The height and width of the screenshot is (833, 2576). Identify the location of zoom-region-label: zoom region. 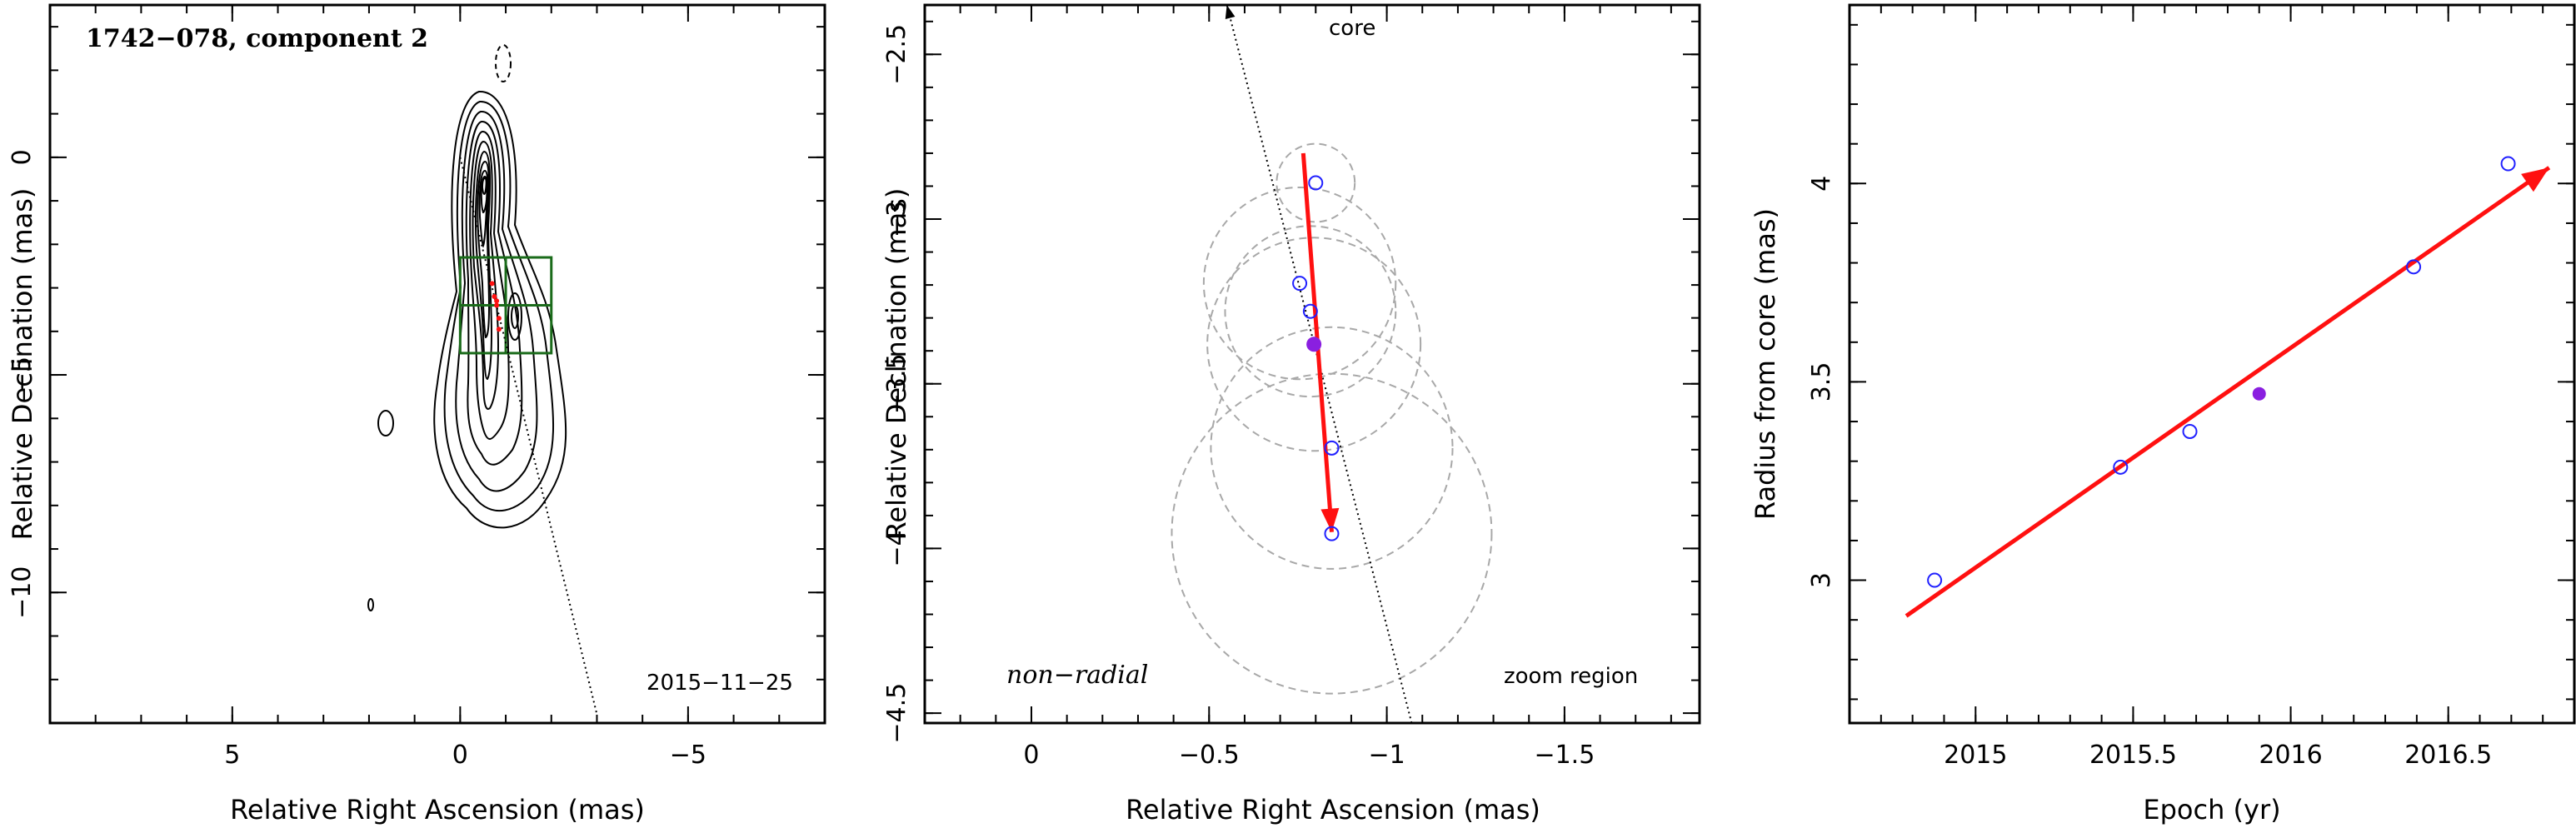
(1571, 676).